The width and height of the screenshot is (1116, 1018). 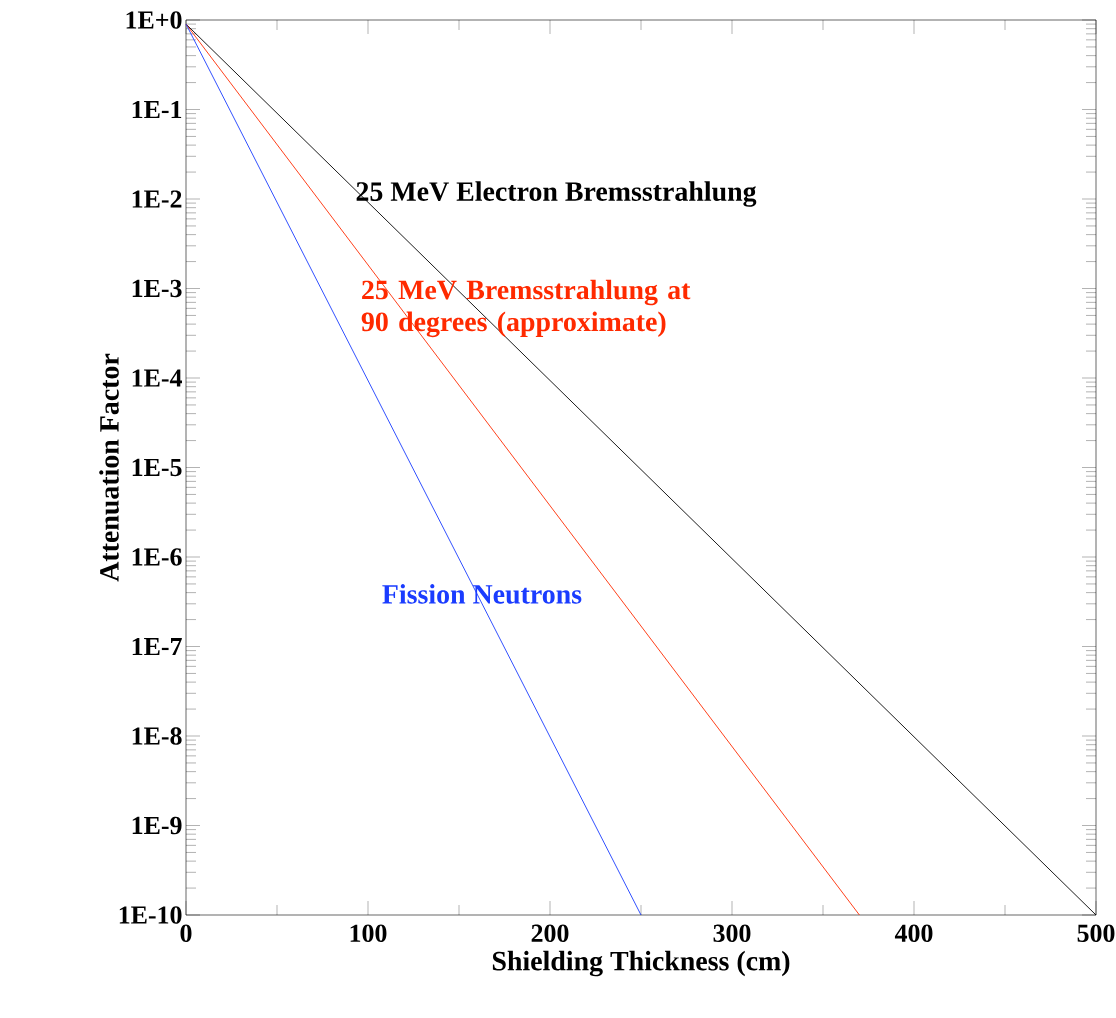 I want to click on y-axis-title: Attenuation Factor, so click(x=109, y=467).